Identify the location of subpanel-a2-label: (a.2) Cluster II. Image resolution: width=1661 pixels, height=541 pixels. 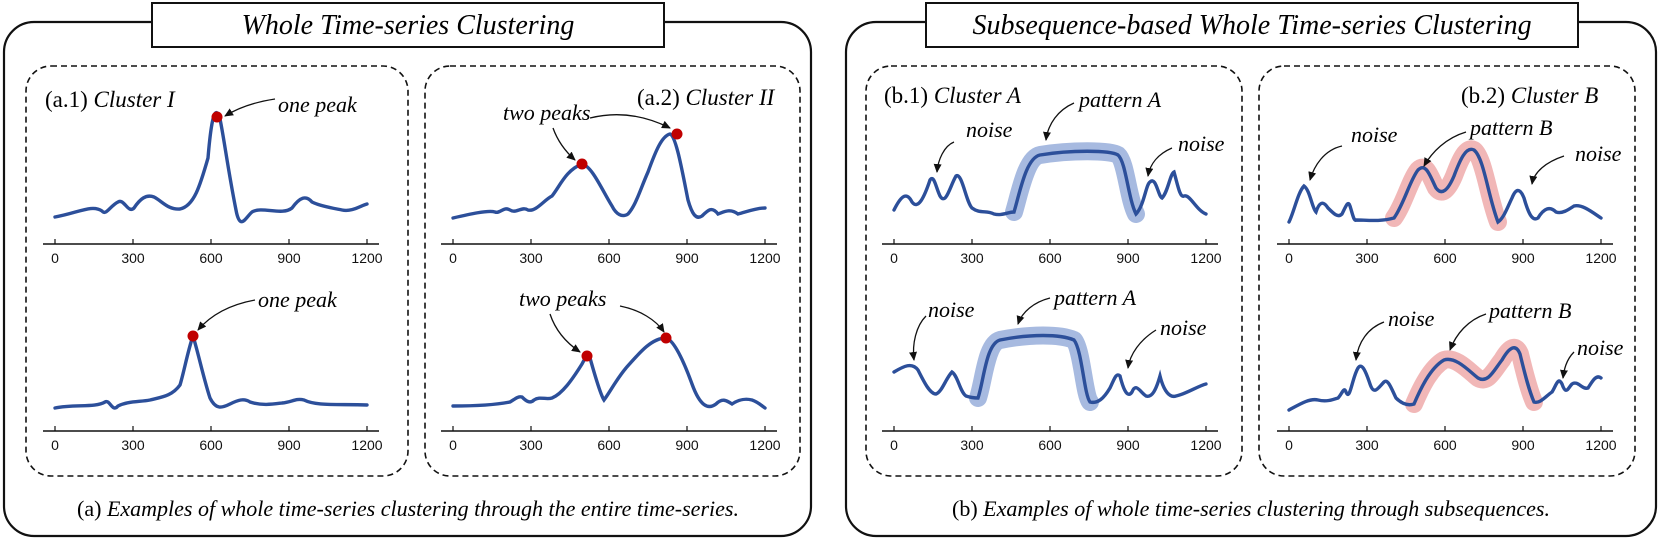
(706, 97).